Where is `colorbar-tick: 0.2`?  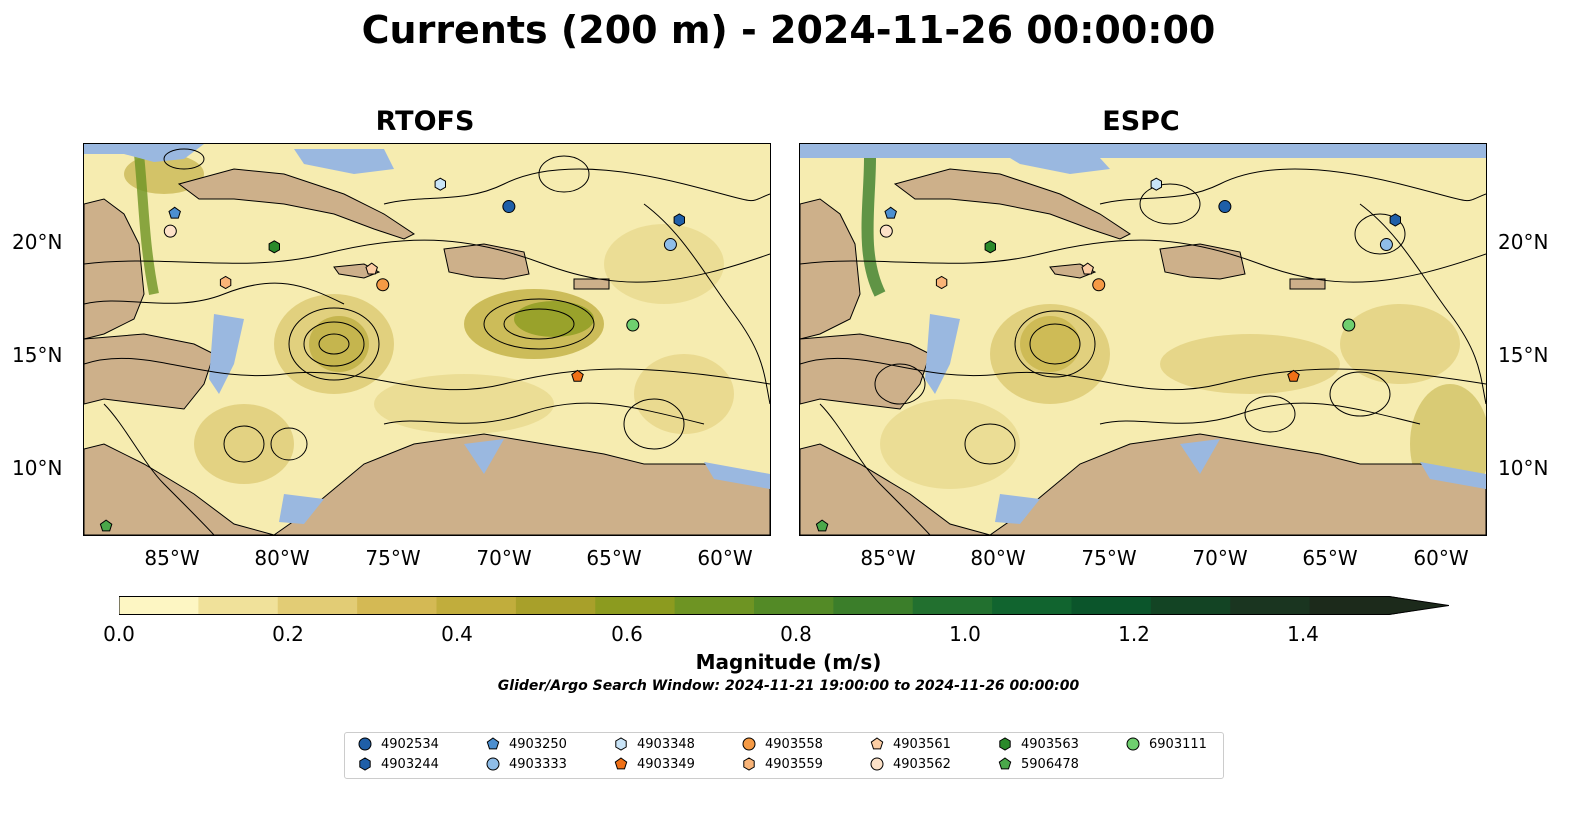
colorbar-tick: 0.2 is located at coordinates (288, 634).